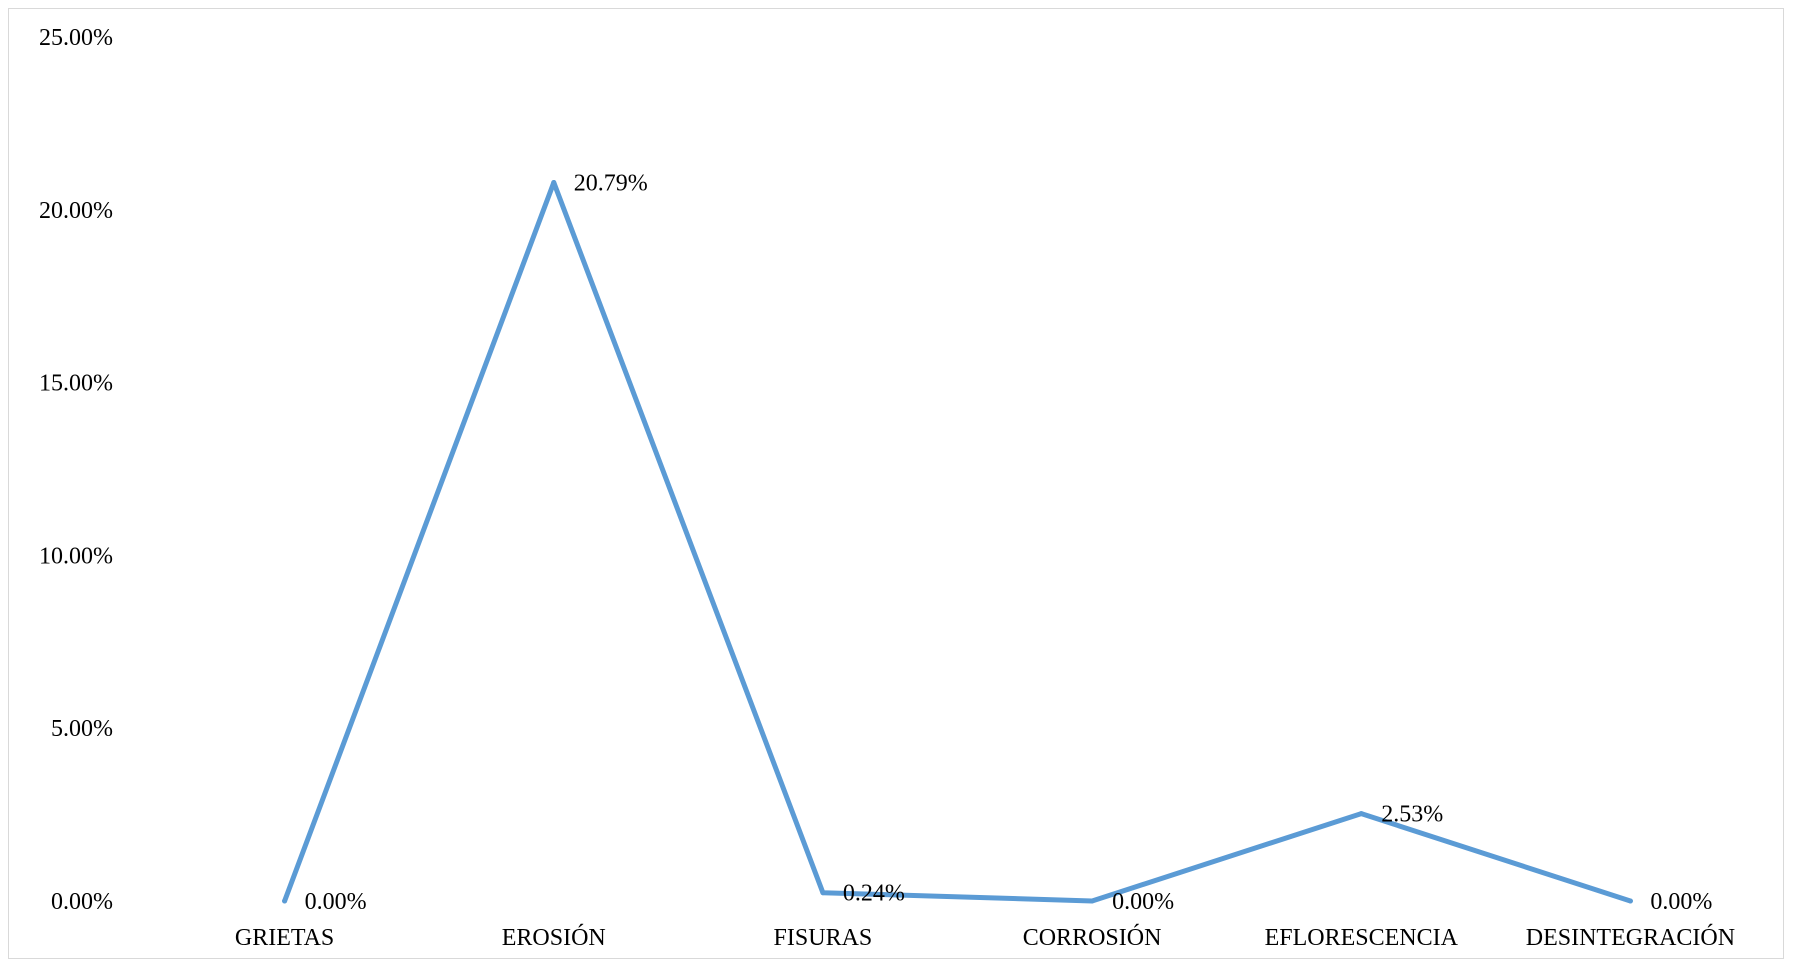 This screenshot has width=1794, height=967. I want to click on x-tick-label: GRIETAS, so click(284, 938).